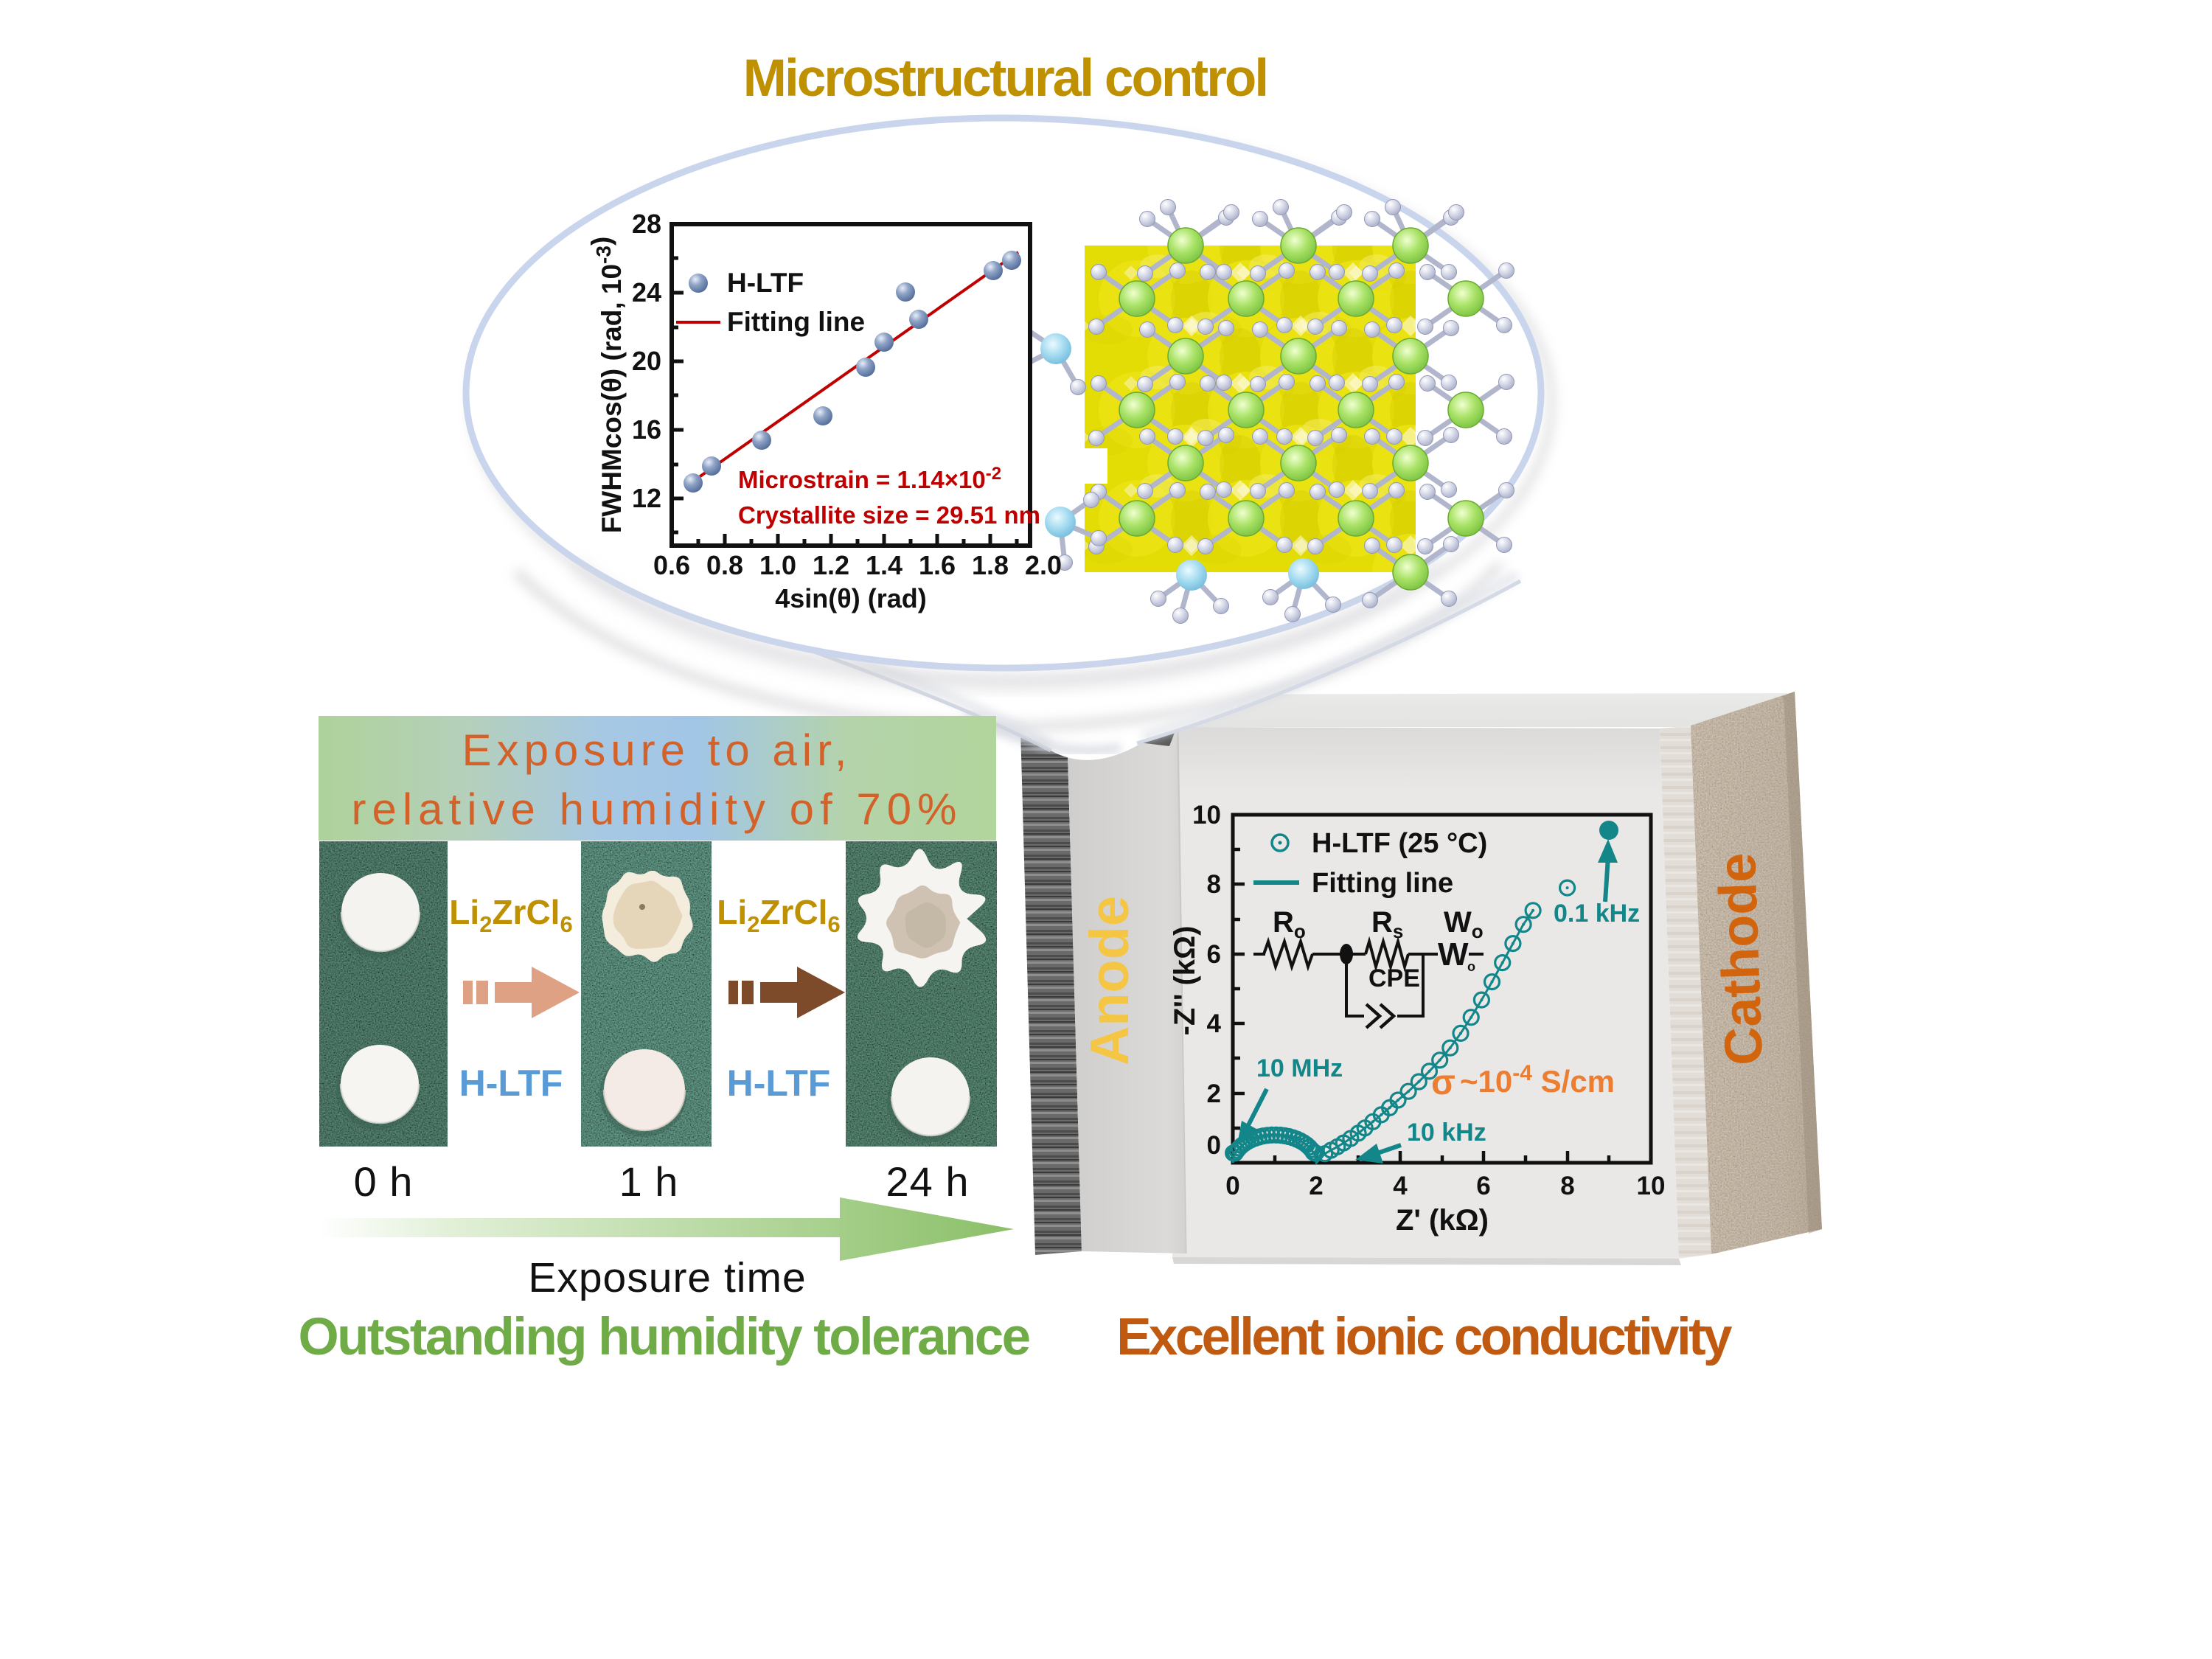  Describe the element at coordinates (667, 1277) in the screenshot. I see `svg-text: Exposure time` at that location.